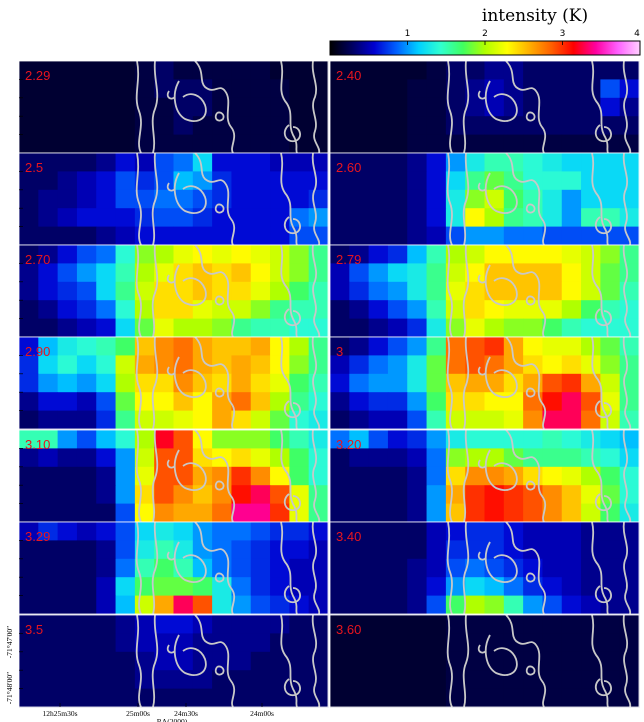  Describe the element at coordinates (37, 75) in the screenshot. I see `velocity-label: 2.29` at that location.